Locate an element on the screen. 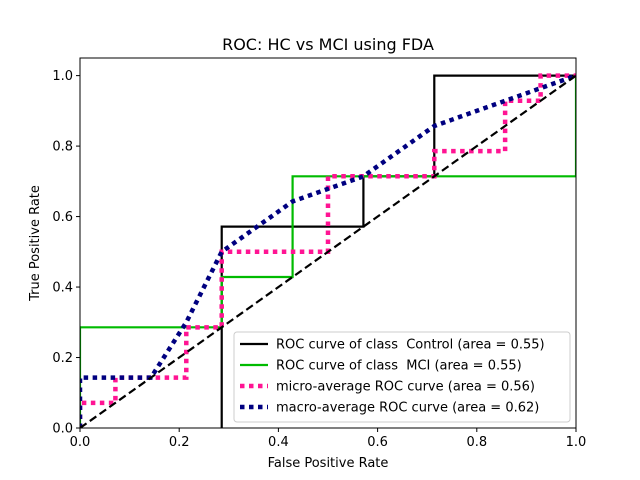  x-tick-label-1: 0.2 is located at coordinates (179, 442).